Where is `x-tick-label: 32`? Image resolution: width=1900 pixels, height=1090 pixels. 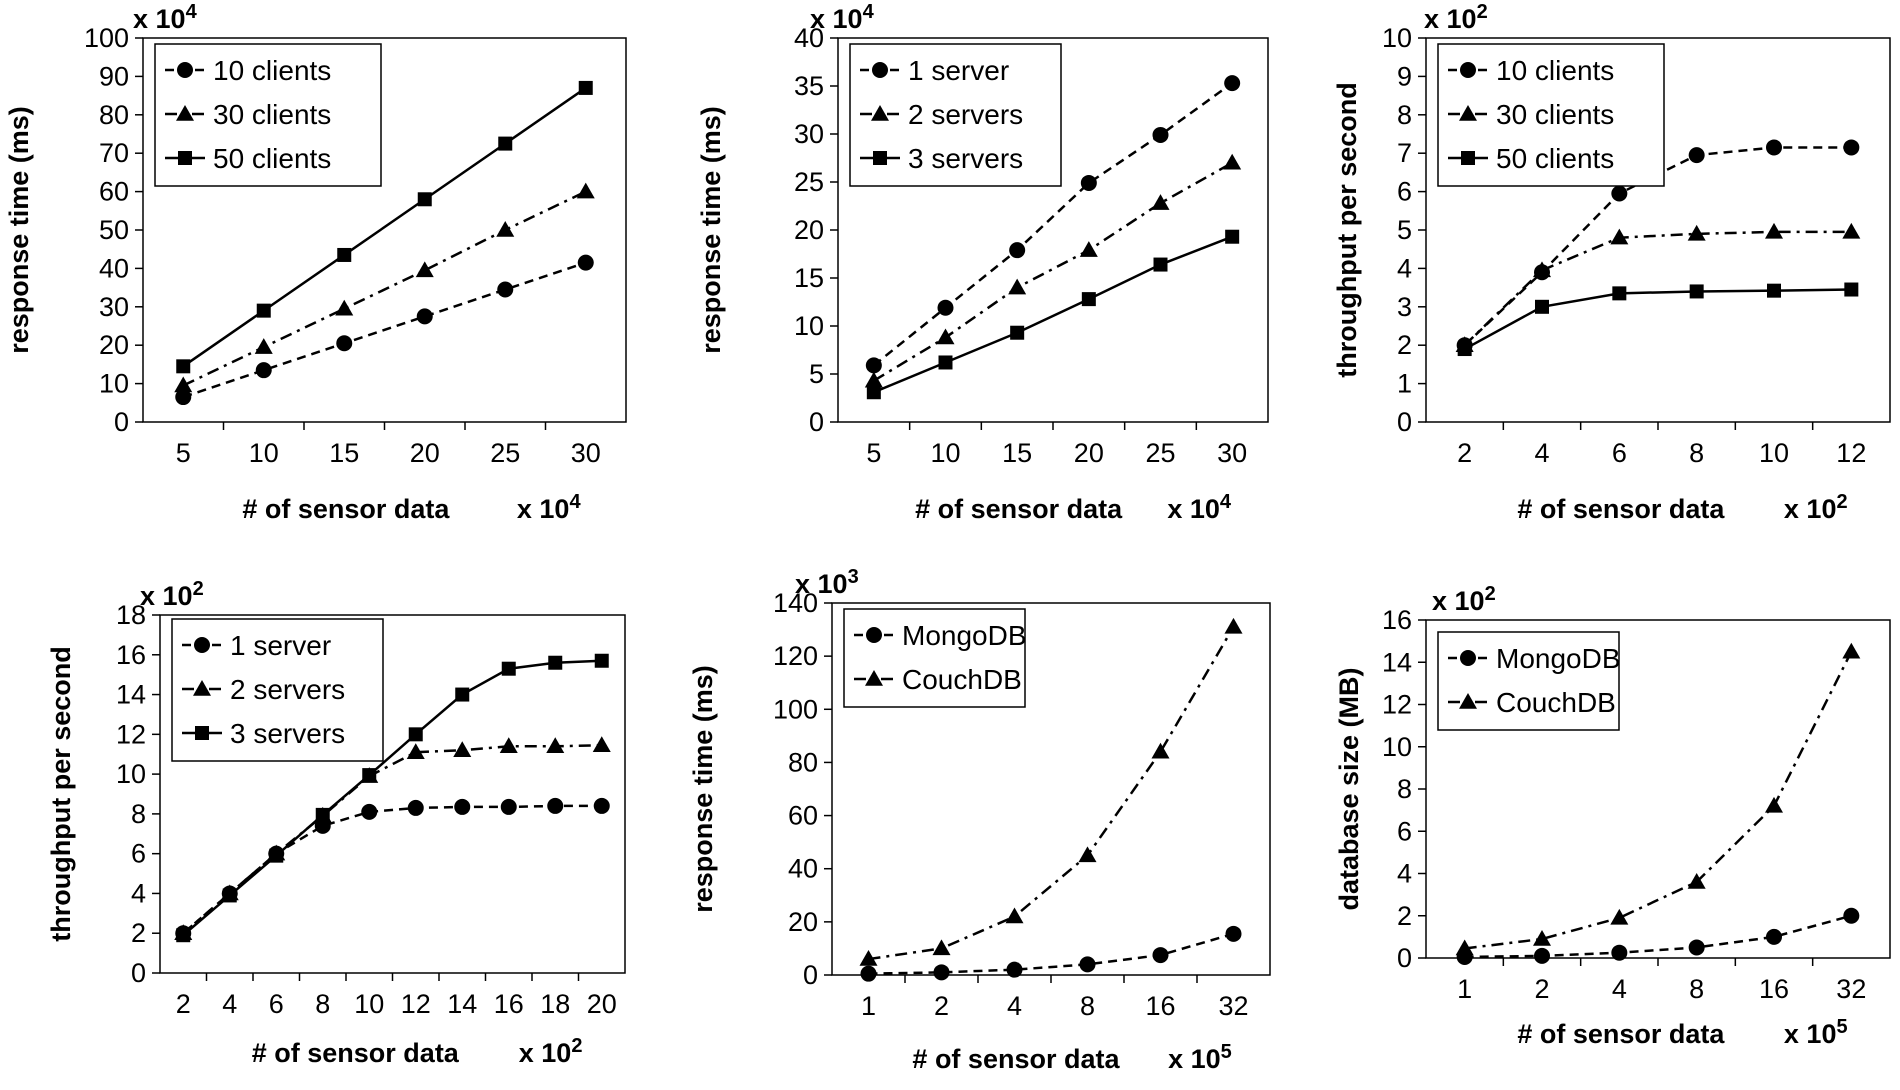
x-tick-label: 32 is located at coordinates (1233, 1006).